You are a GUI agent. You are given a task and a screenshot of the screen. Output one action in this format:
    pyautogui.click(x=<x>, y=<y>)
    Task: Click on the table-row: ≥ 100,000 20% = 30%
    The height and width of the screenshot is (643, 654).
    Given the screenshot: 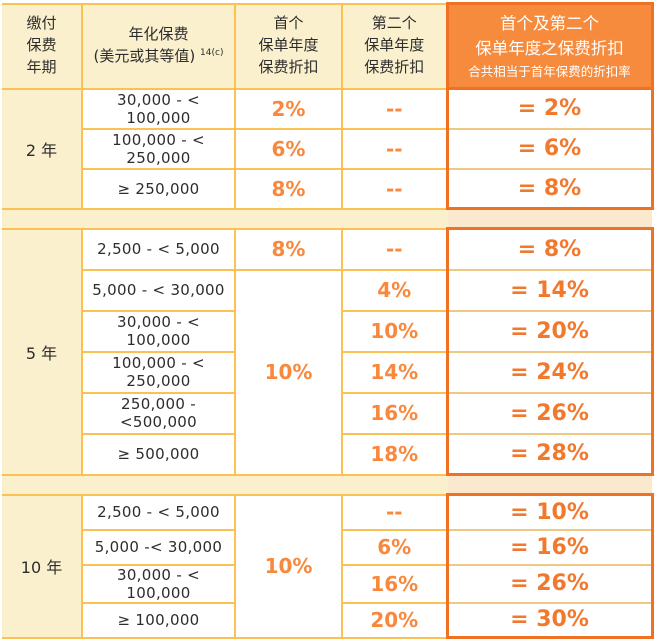 What is the action you would take?
    pyautogui.click(x=328, y=620)
    